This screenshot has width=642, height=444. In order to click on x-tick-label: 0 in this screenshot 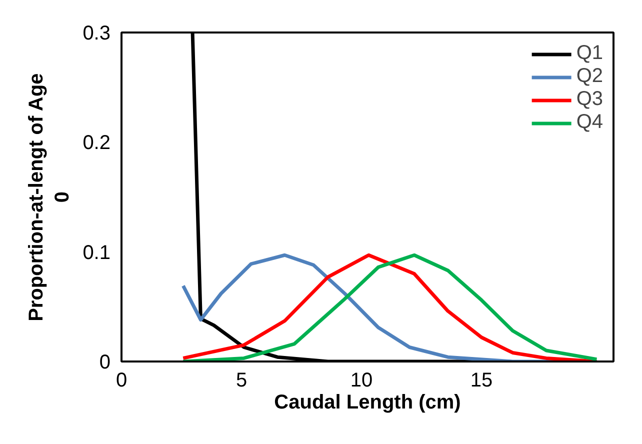, I will do `click(122, 381)`.